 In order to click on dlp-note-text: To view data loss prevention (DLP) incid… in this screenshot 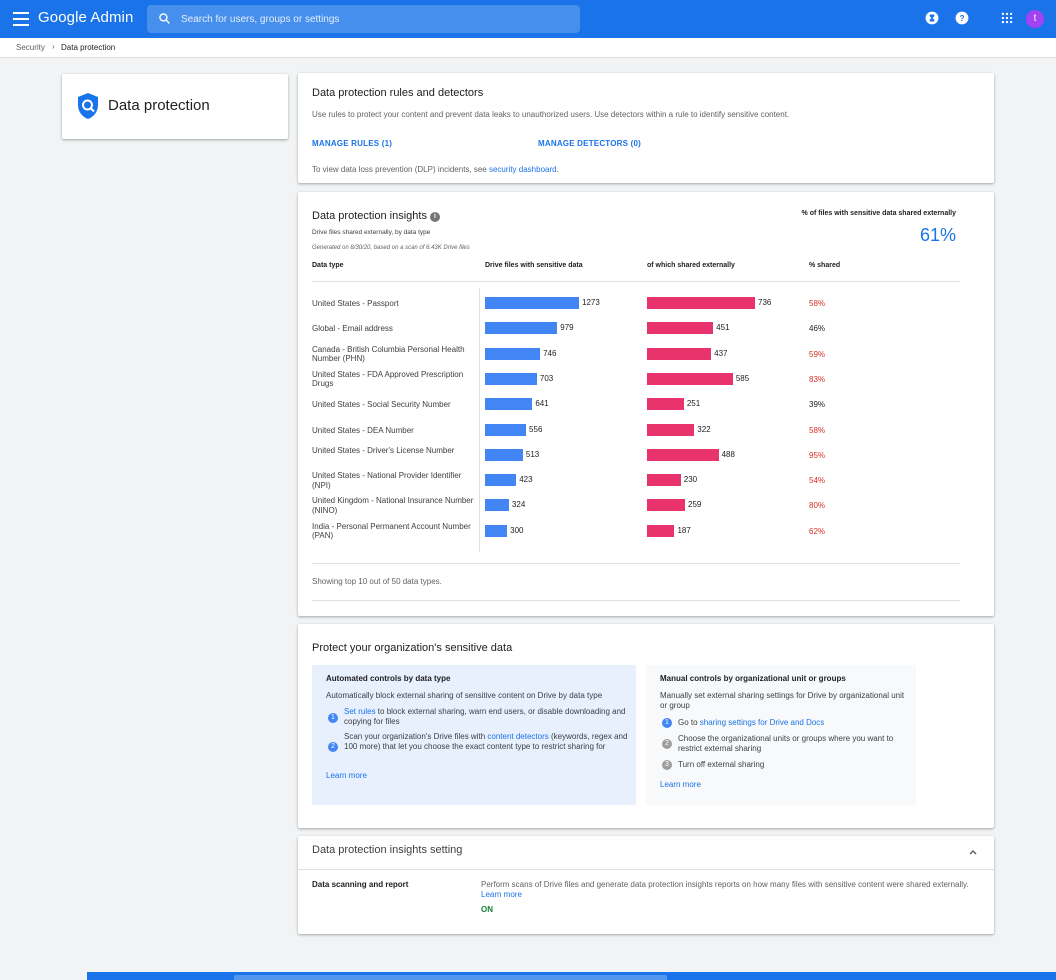, I will do `click(400, 169)`.